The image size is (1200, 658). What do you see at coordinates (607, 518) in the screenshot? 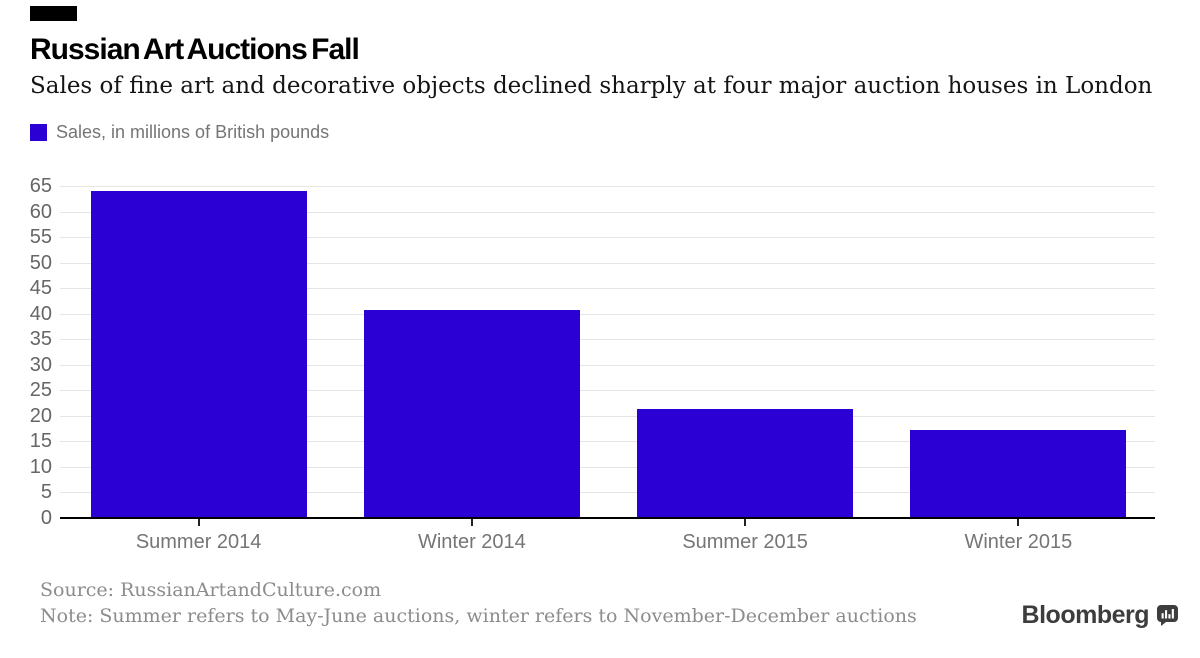
I see `x-axis-line` at bounding box center [607, 518].